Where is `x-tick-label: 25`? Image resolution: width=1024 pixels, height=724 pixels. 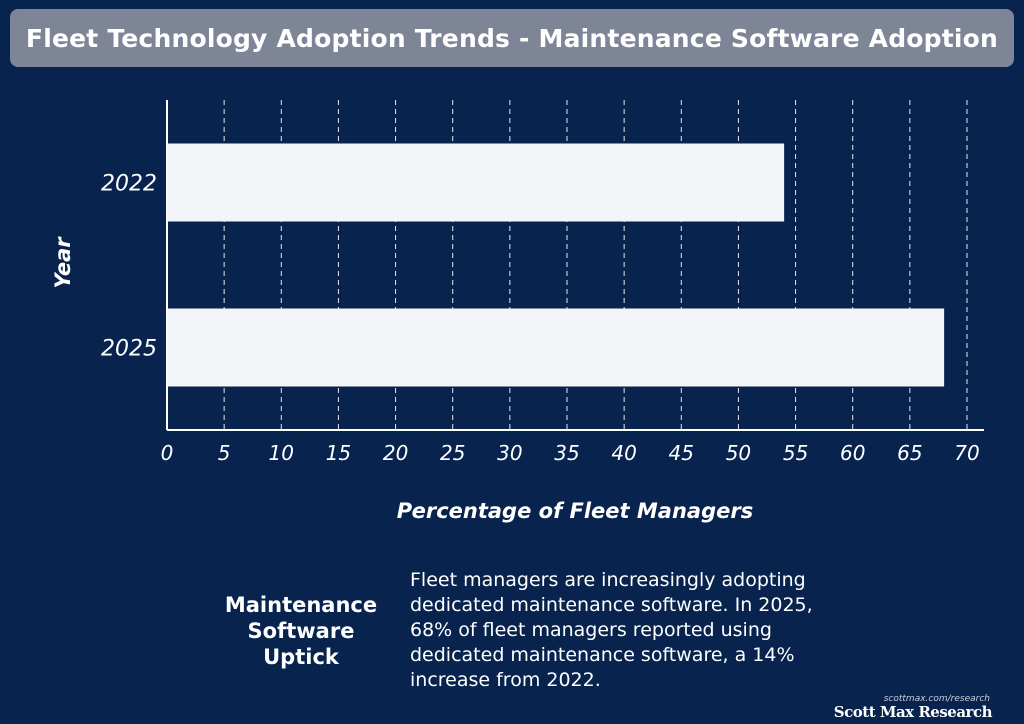
x-tick-label: 25 is located at coordinates (452, 453).